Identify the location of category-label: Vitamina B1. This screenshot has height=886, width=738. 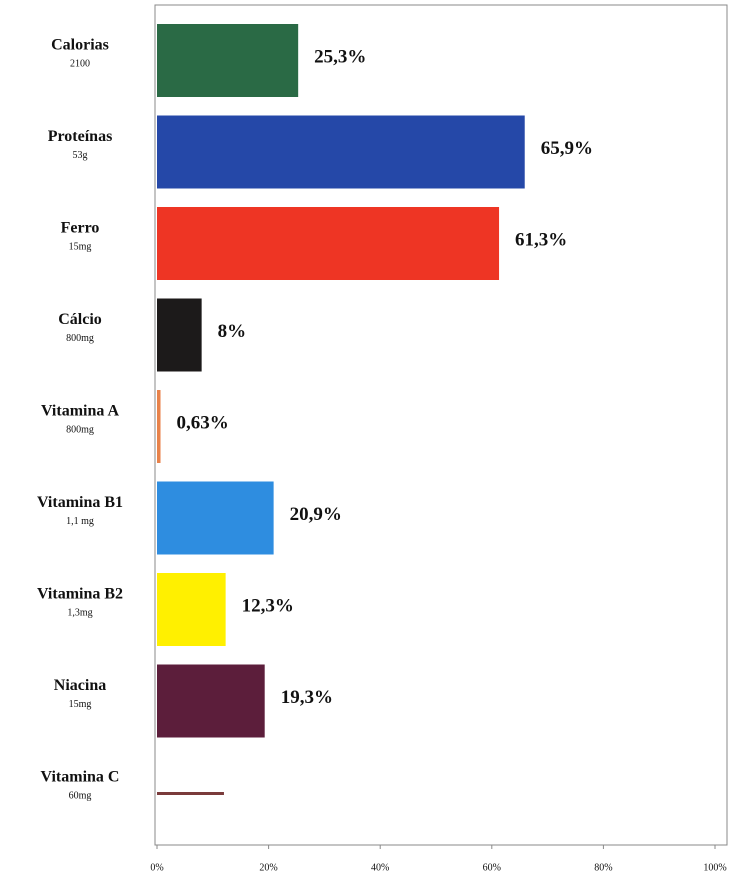
(80, 502).